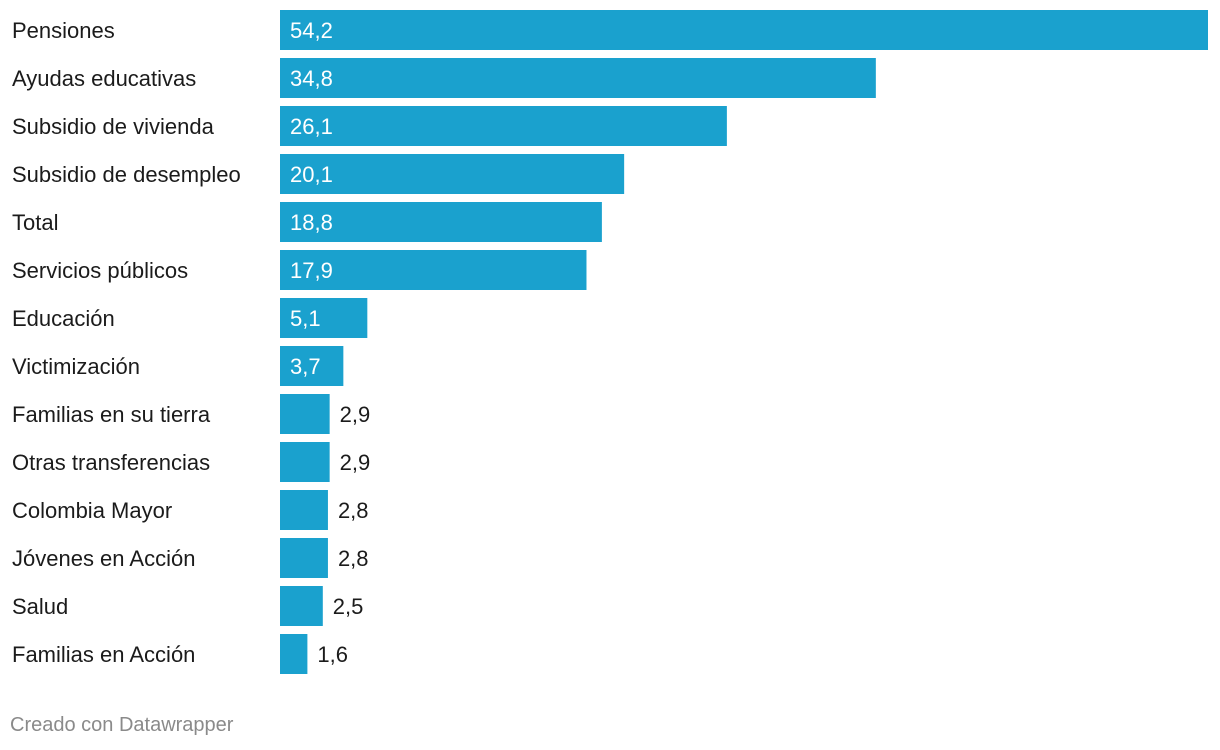 The width and height of the screenshot is (1220, 750). Describe the element at coordinates (311, 222) in the screenshot. I see `value-label: 18,8` at that location.